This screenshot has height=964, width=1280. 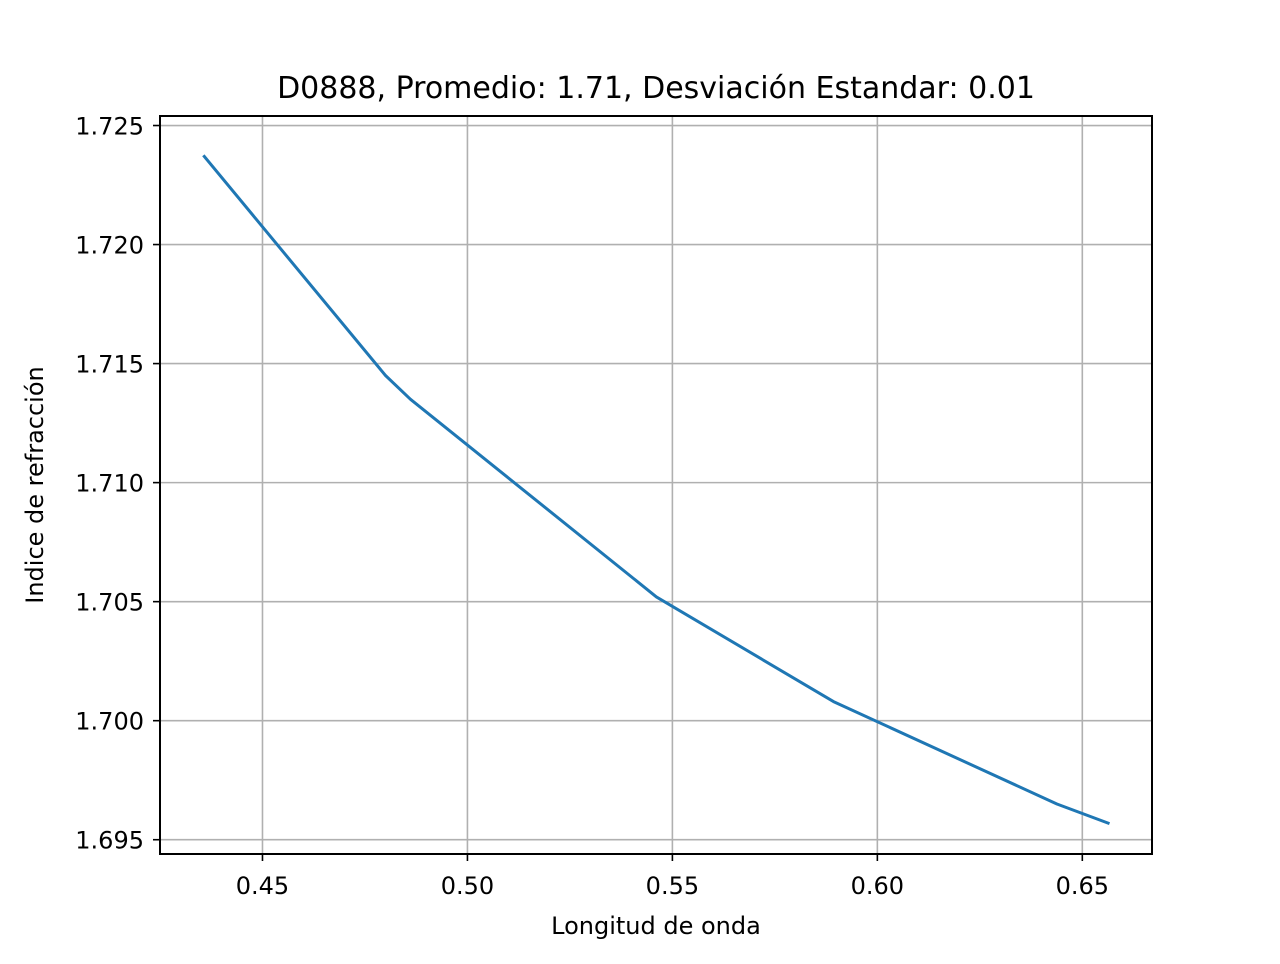 I want to click on y-tick-label: 1.710, so click(x=109, y=484).